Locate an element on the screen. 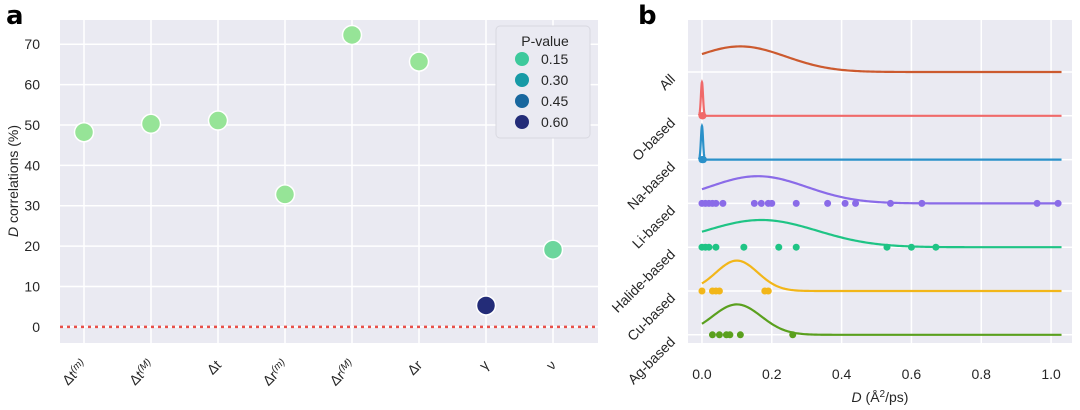 The height and width of the screenshot is (410, 1080). panel-b-letter: b is located at coordinates (647, 16).